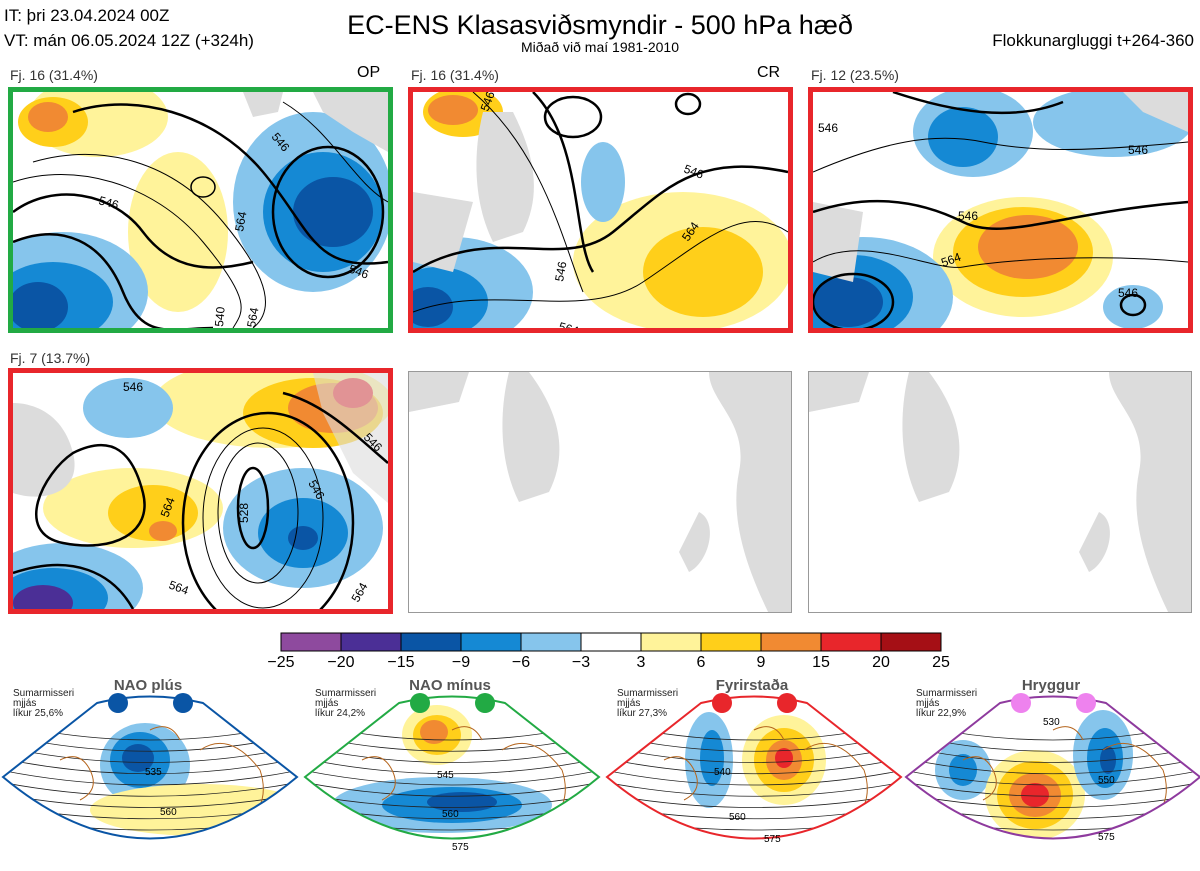  I want to click on regime-info-line: líkur 24,2%, so click(340, 713).